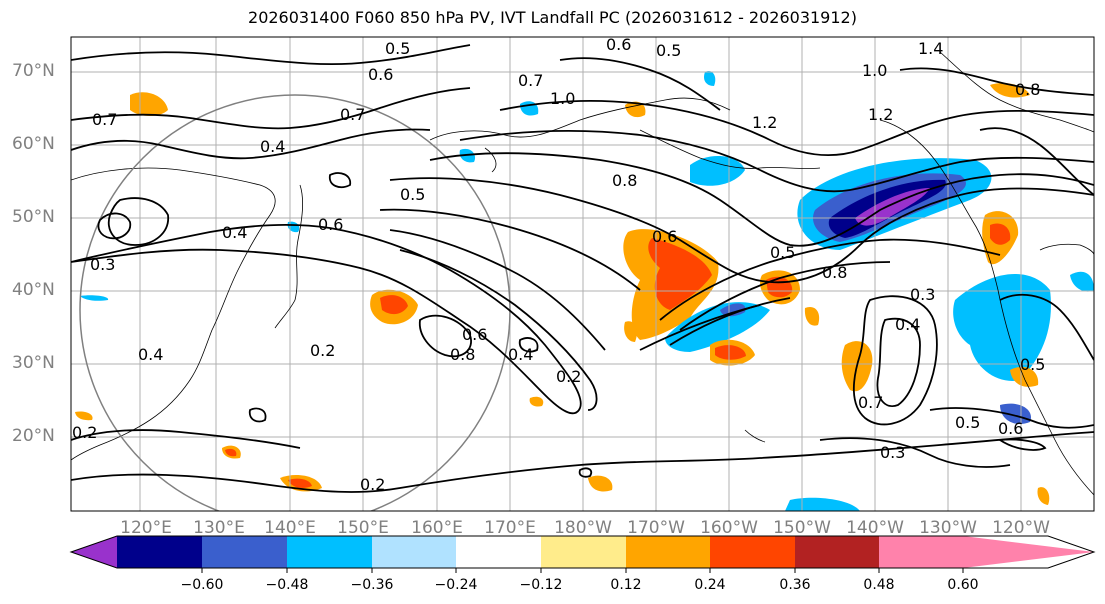 The height and width of the screenshot is (604, 1105). I want to click on contour-label: 1.2, so click(880, 114).